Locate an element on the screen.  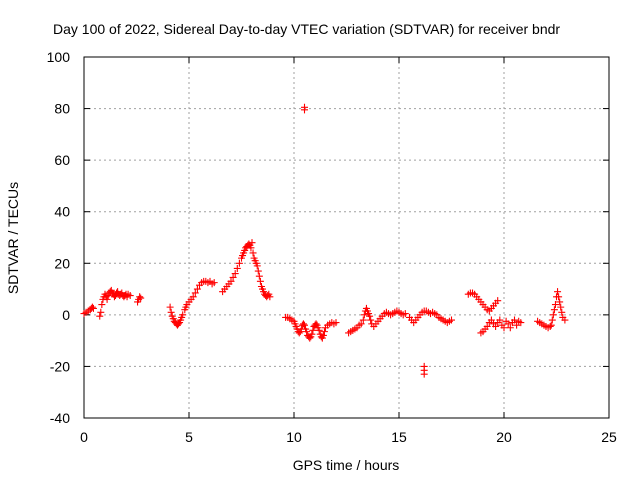
y-tick-label: 40 is located at coordinates (62, 212).